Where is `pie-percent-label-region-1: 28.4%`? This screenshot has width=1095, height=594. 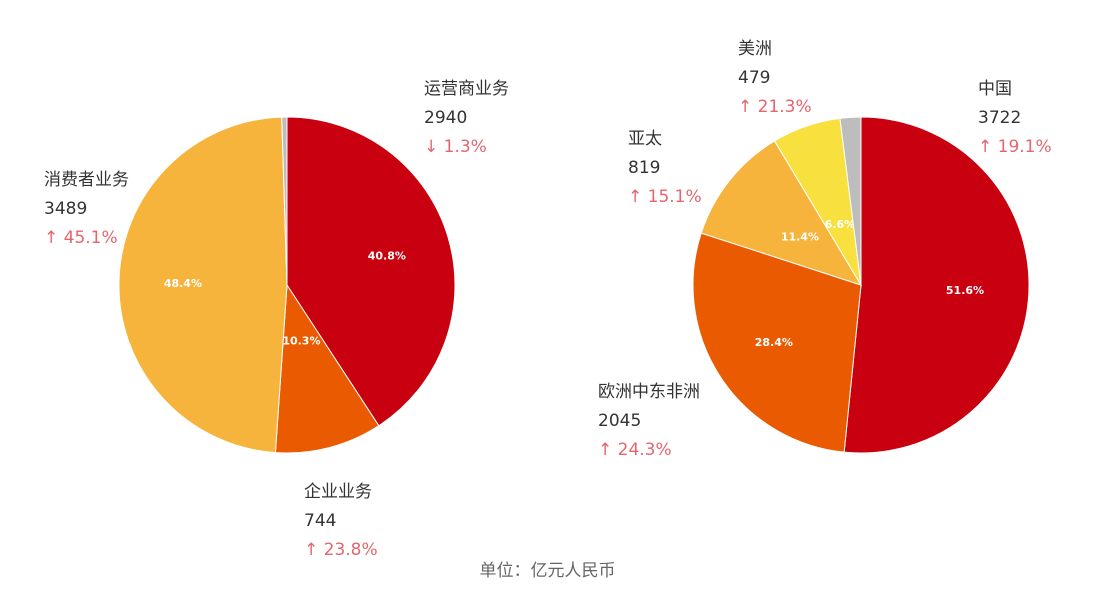
pie-percent-label-region-1: 28.4% is located at coordinates (774, 342).